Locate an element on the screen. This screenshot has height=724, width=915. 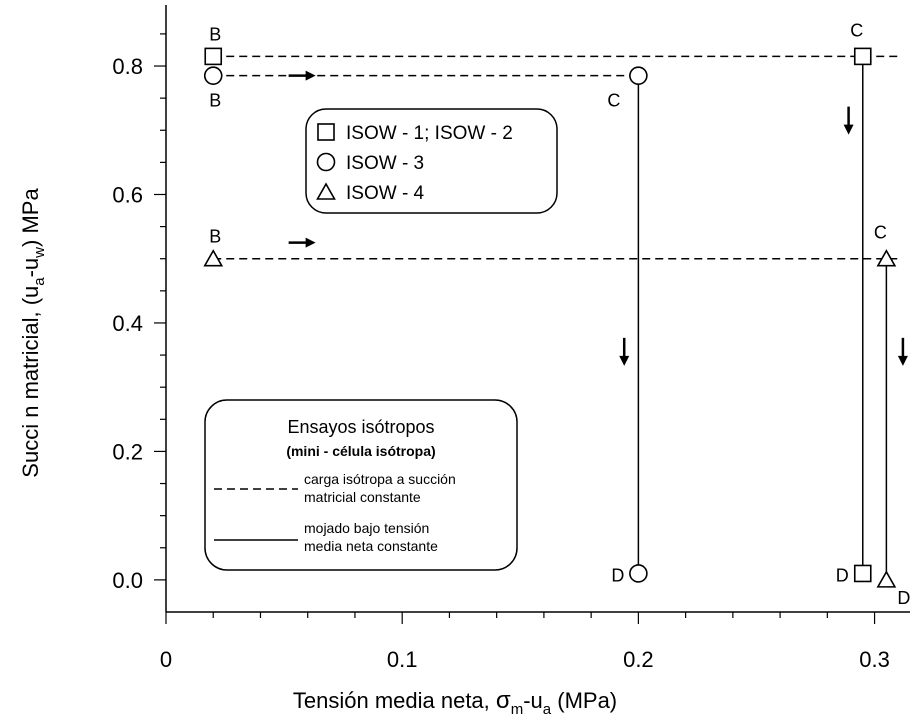
key-solid-line2: media neta constante is located at coordinates (371, 546).